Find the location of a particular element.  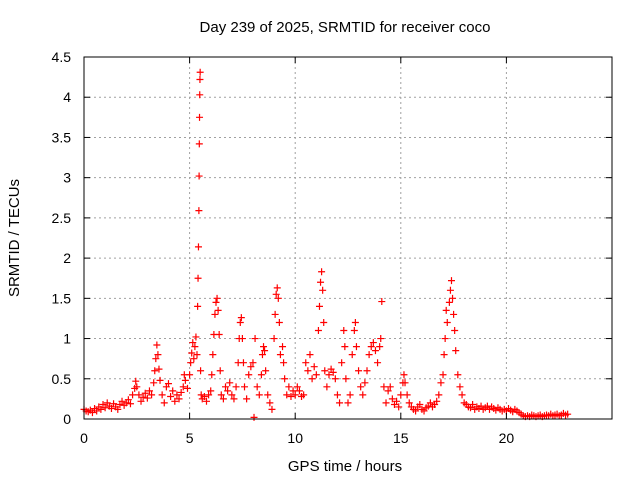

y-tick-label: 2.5 is located at coordinates (62, 218).